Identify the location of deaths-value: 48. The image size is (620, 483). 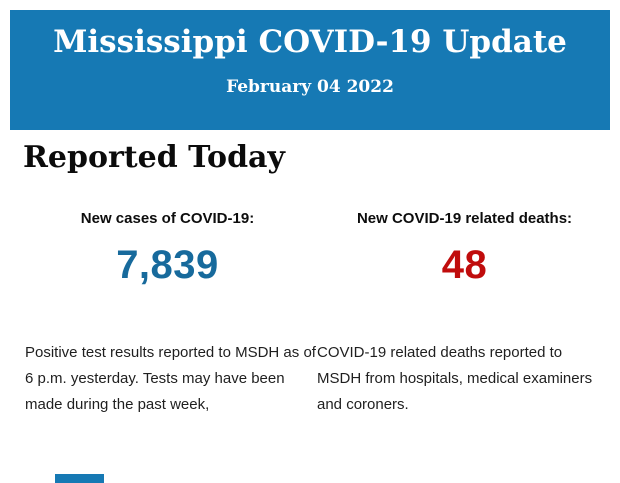
(464, 265).